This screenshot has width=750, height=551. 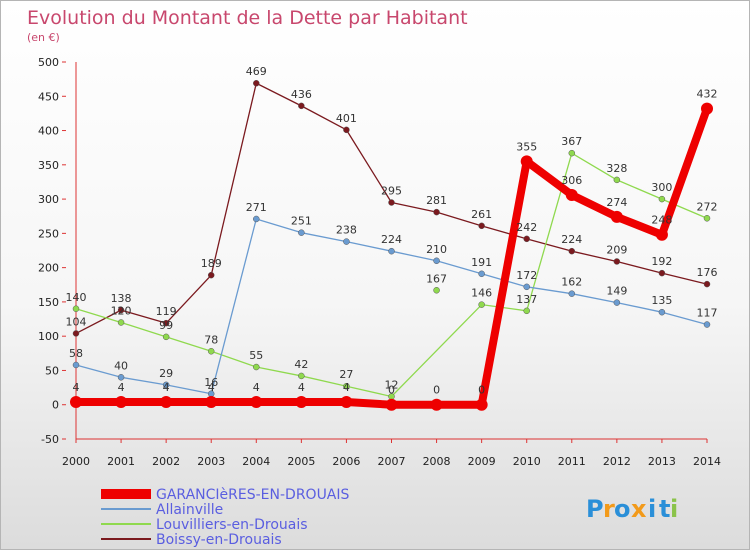 I want to click on data-label: 99, so click(x=166, y=325).